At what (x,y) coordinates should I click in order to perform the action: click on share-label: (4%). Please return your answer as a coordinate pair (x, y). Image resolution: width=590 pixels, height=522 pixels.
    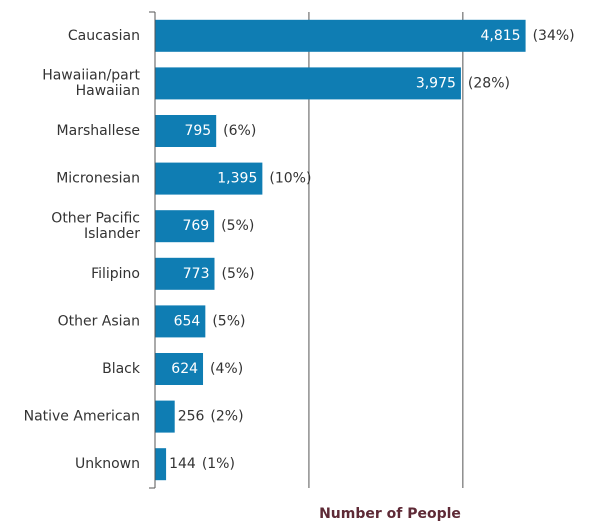
    Looking at the image, I should click on (226, 369).